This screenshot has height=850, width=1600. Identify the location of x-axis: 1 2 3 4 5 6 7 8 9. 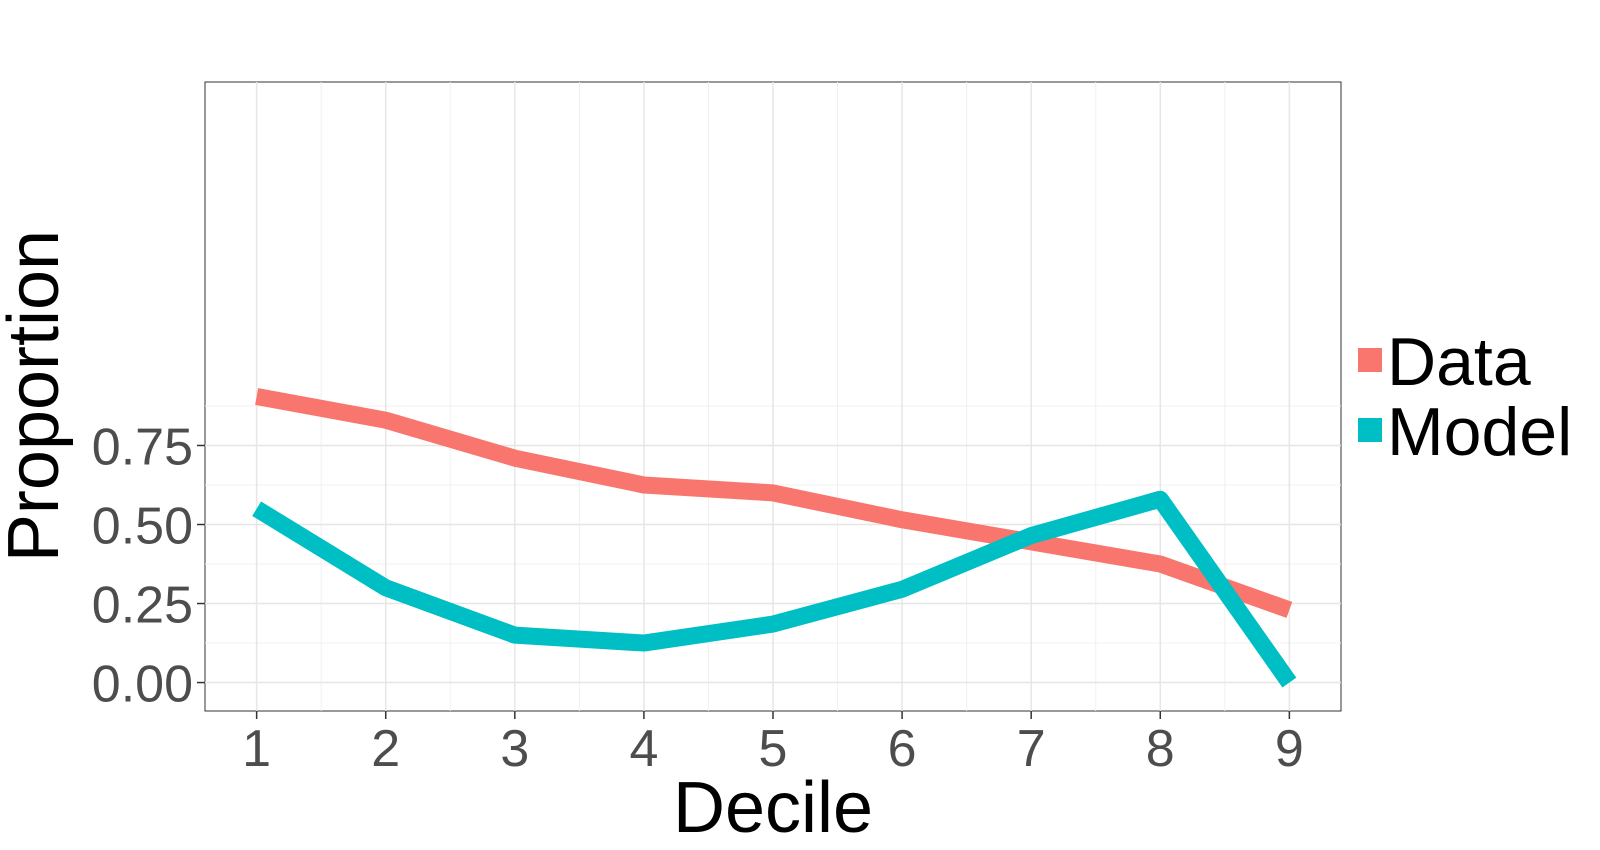
(773, 744).